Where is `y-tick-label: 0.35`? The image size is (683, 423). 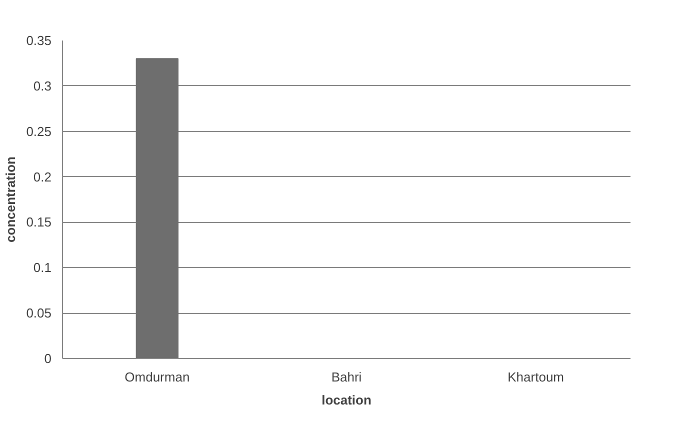
y-tick-label: 0.35 is located at coordinates (39, 40).